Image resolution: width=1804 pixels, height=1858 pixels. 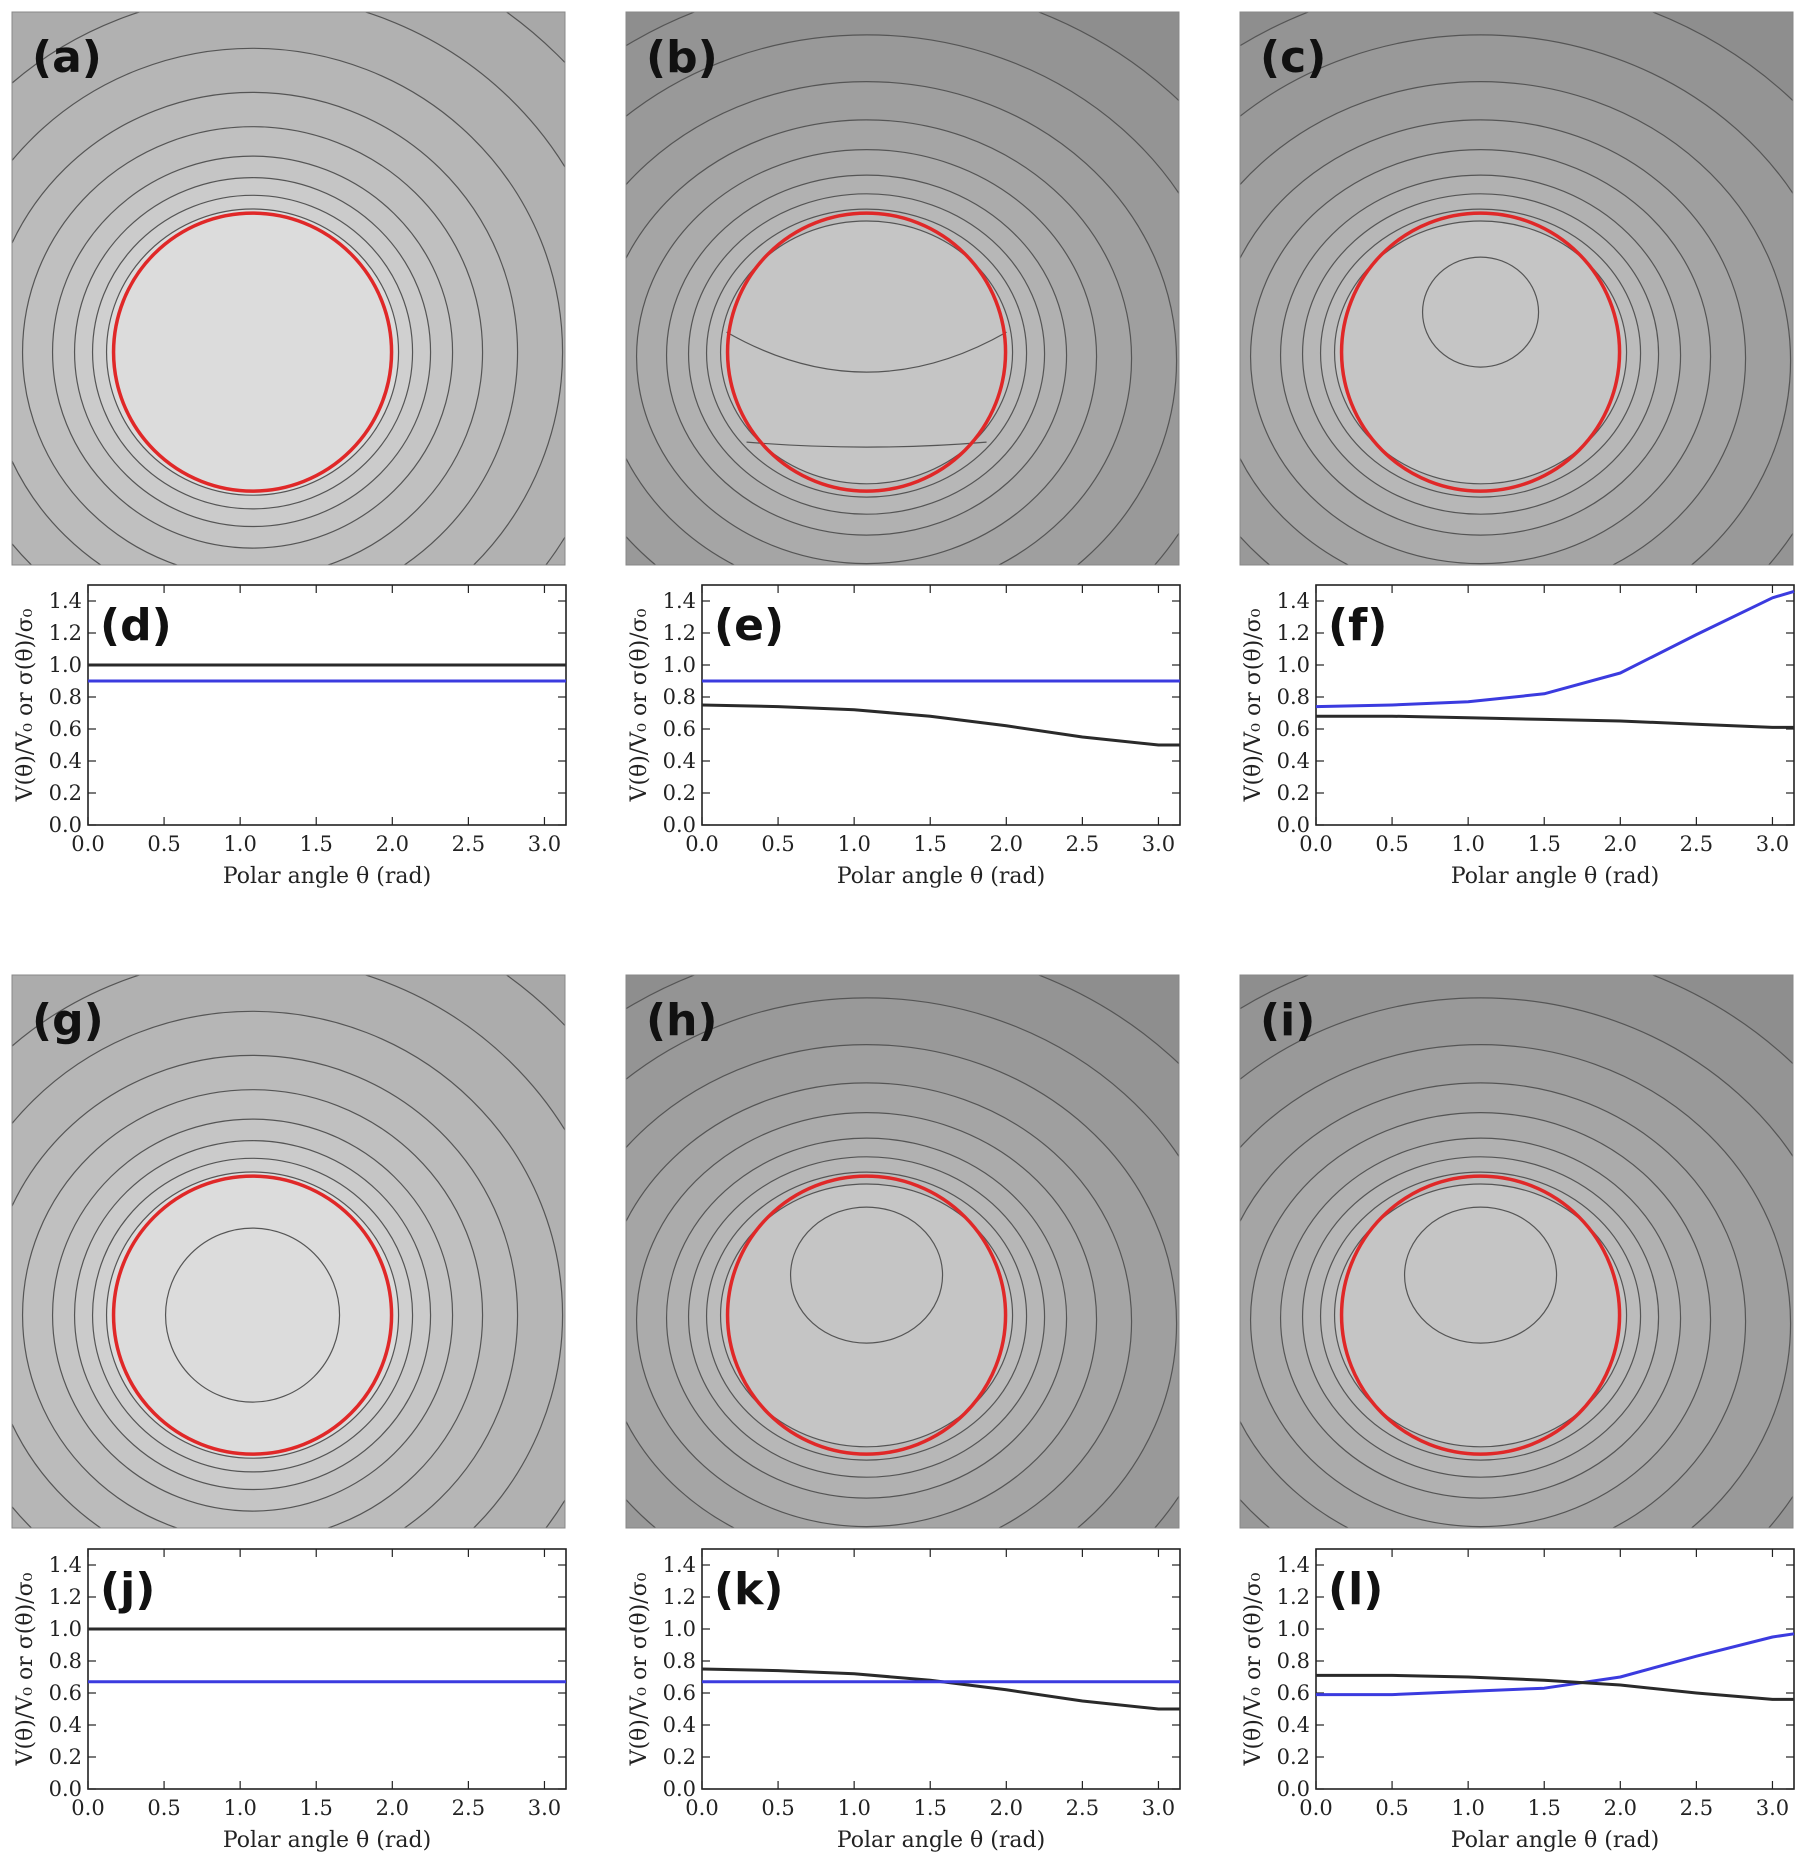 I want to click on contour-panel: (g), so click(x=288, y=1251).